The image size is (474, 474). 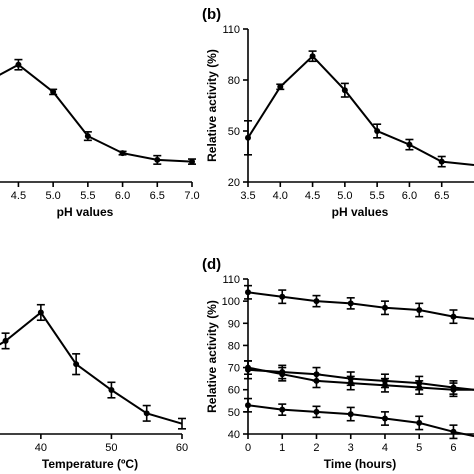 I want to click on x-axis-title: Time (hours), so click(x=360, y=464).